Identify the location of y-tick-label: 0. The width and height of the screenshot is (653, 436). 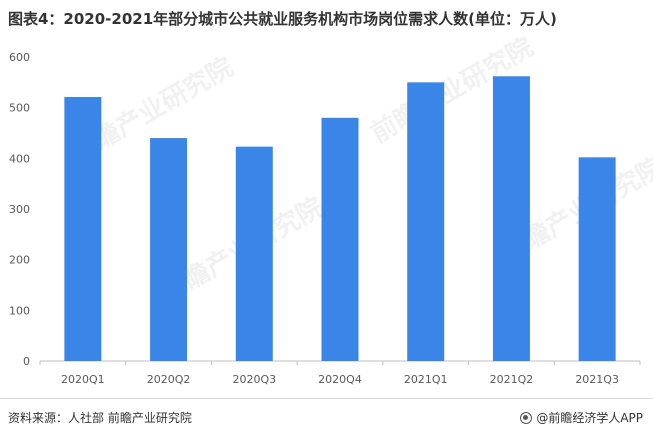
(26, 361).